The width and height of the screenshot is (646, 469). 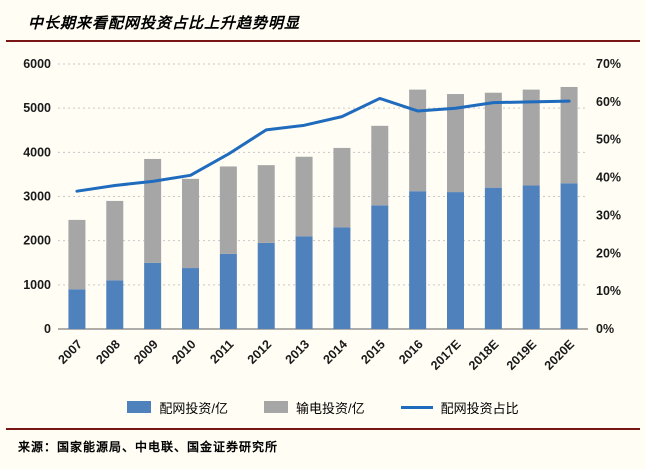 I want to click on chart-title: 中长期来看配网投资占比上升趋势明显, so click(x=164, y=23).